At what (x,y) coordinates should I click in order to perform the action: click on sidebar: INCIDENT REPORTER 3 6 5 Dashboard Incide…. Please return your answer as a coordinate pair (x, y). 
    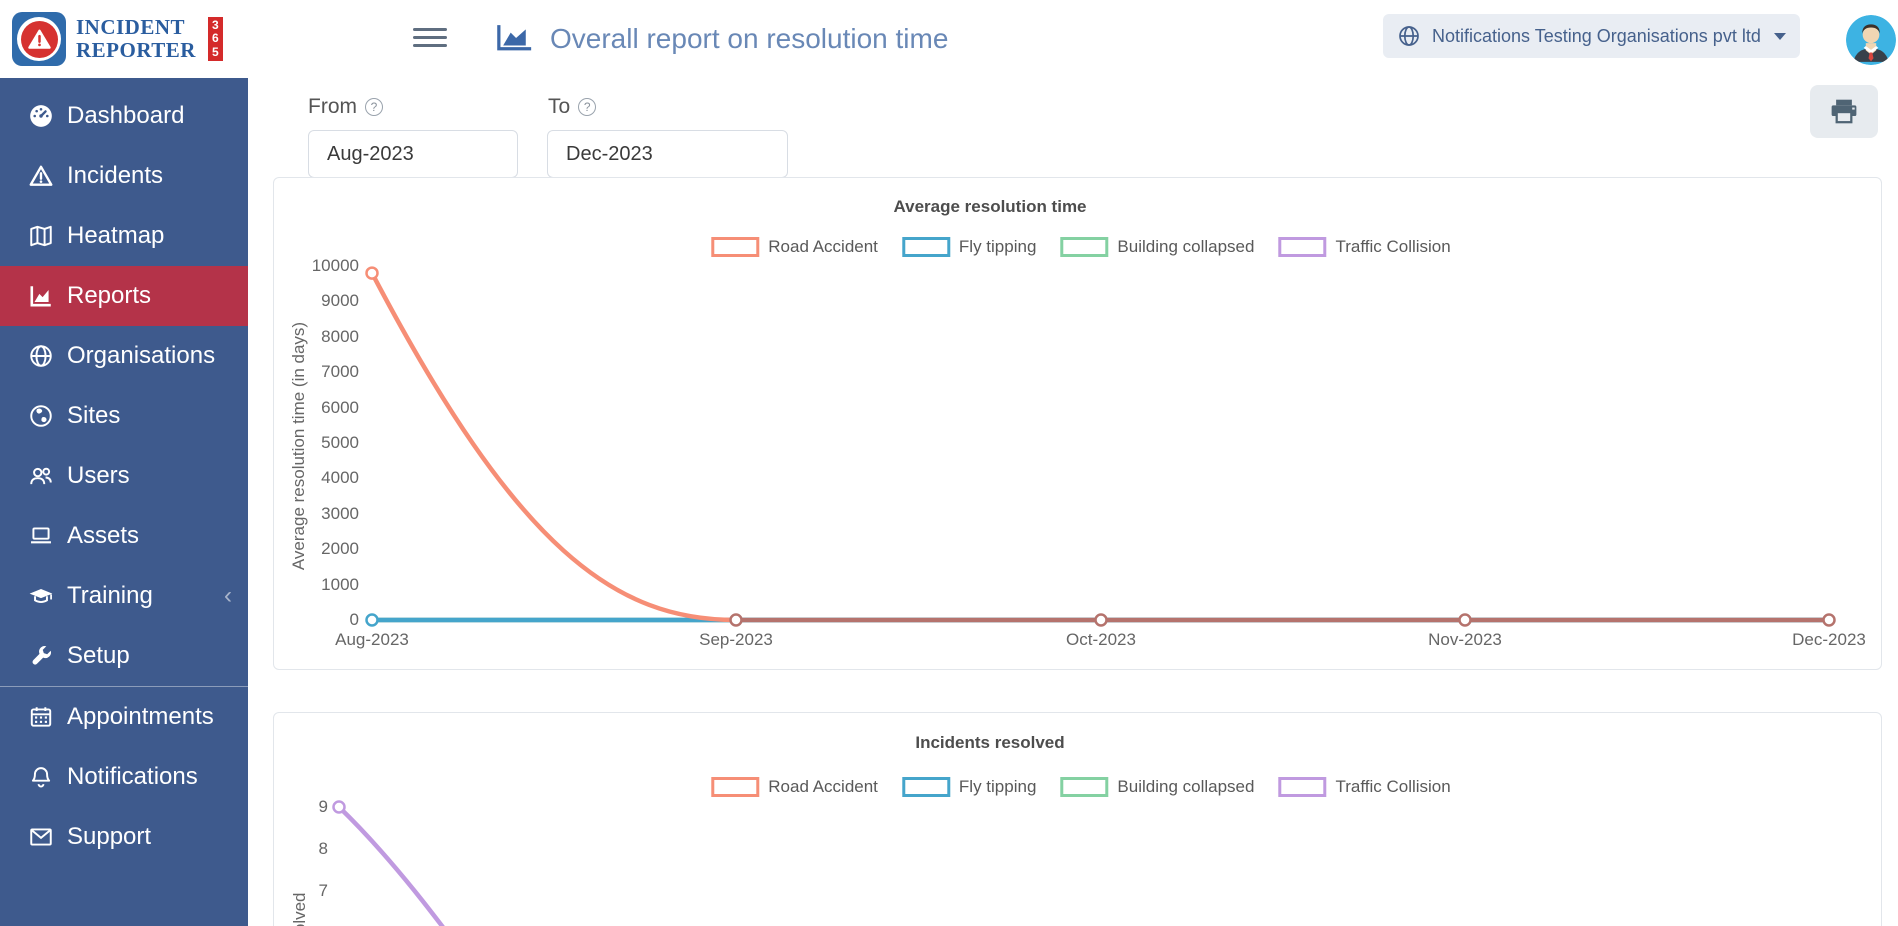
    Looking at the image, I should click on (124, 463).